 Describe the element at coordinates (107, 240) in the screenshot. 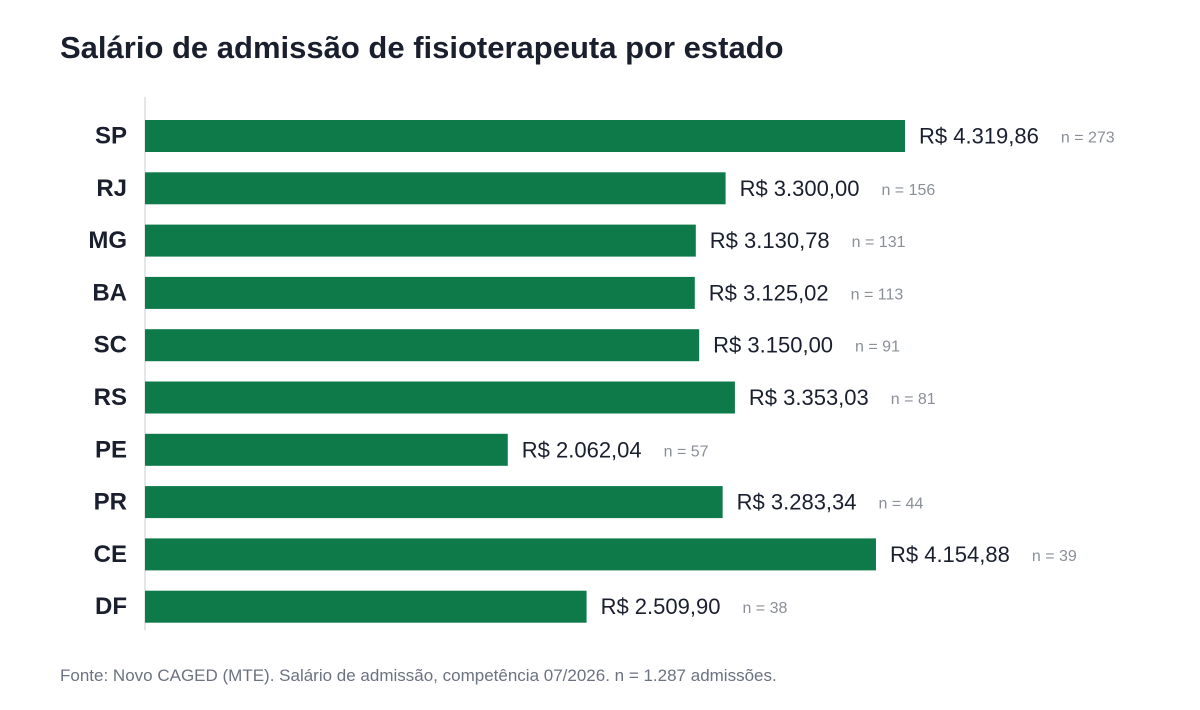

I see `category-label: MG` at that location.